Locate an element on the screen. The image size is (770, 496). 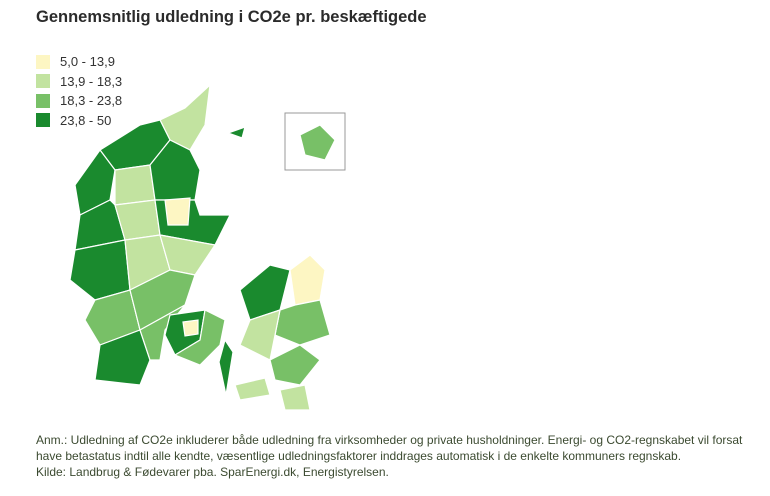
legend-item: 18,3 - 23,8 is located at coordinates (79, 101).